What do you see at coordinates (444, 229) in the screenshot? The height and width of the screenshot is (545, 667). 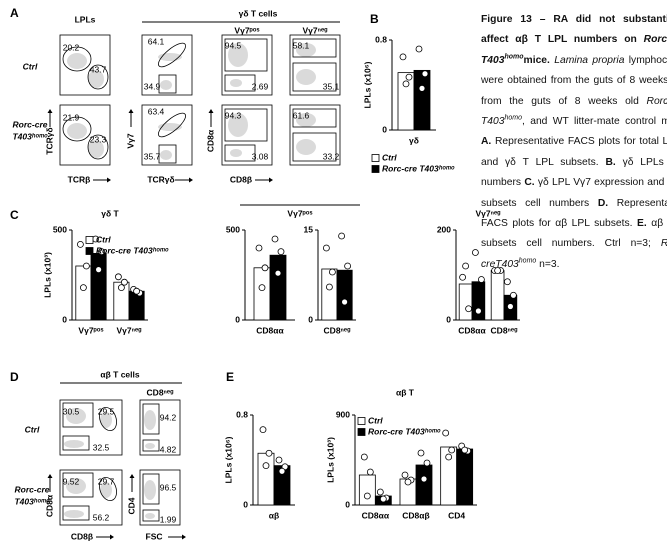 I see `y-tick-label: 200` at bounding box center [444, 229].